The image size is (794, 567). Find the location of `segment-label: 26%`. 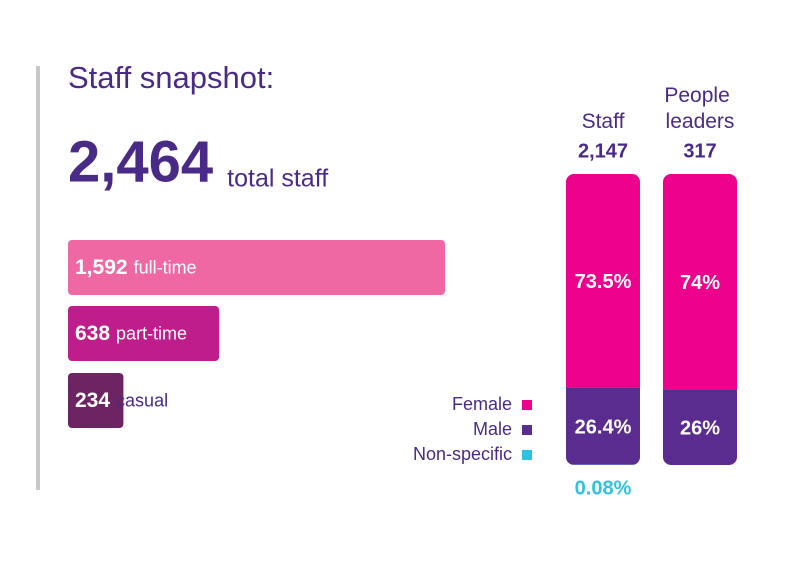

segment-label: 26% is located at coordinates (700, 428).